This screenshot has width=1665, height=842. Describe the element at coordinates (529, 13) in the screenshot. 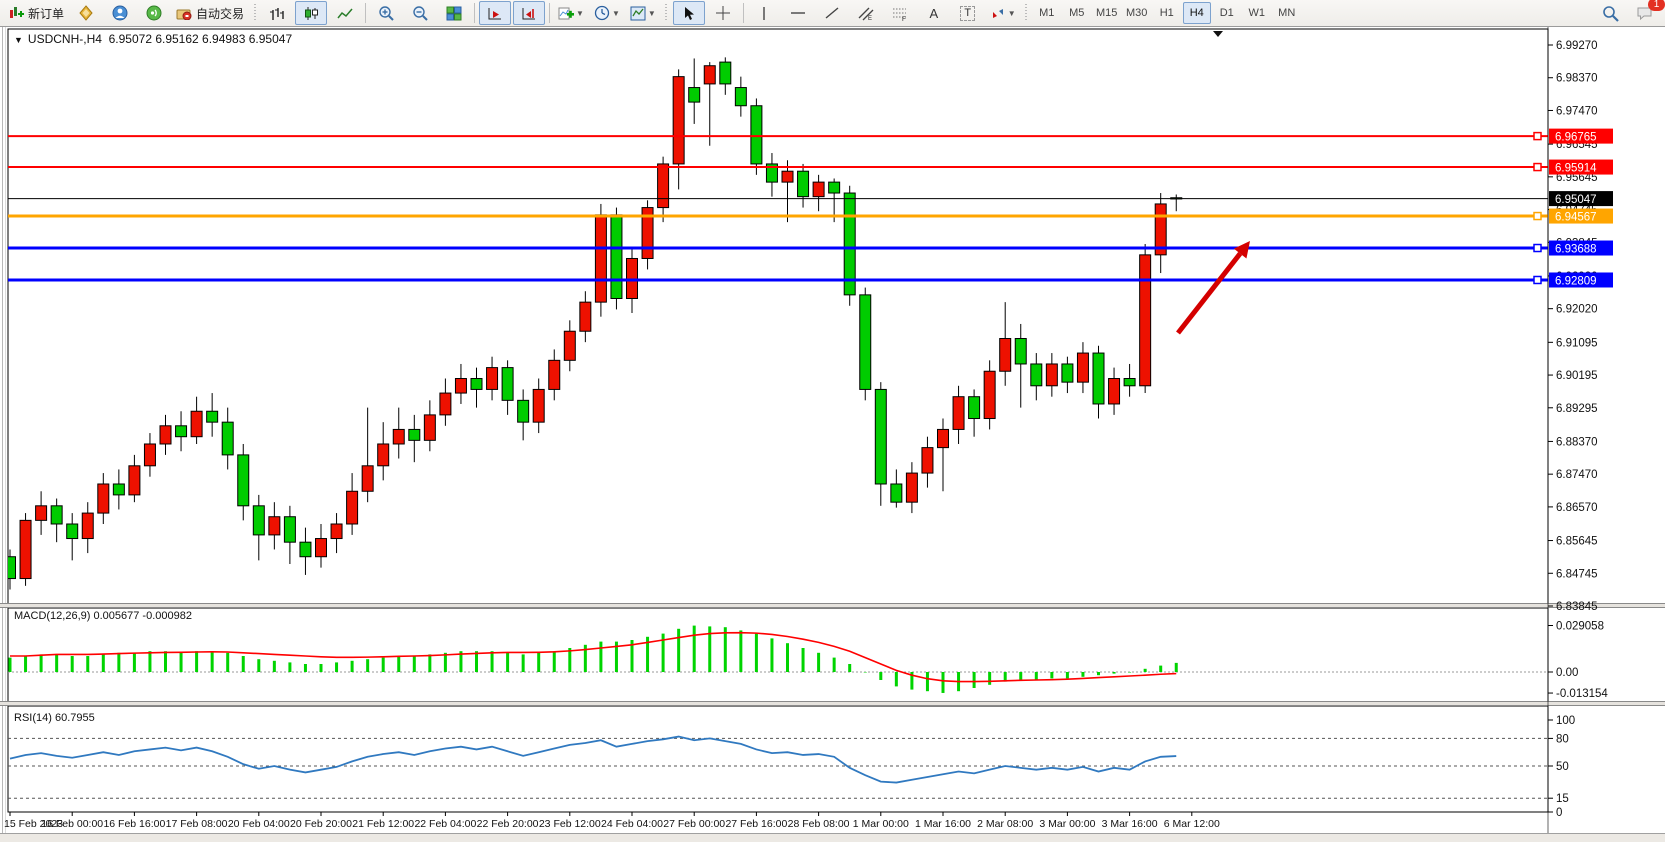

I see `chart-shift-button` at that location.